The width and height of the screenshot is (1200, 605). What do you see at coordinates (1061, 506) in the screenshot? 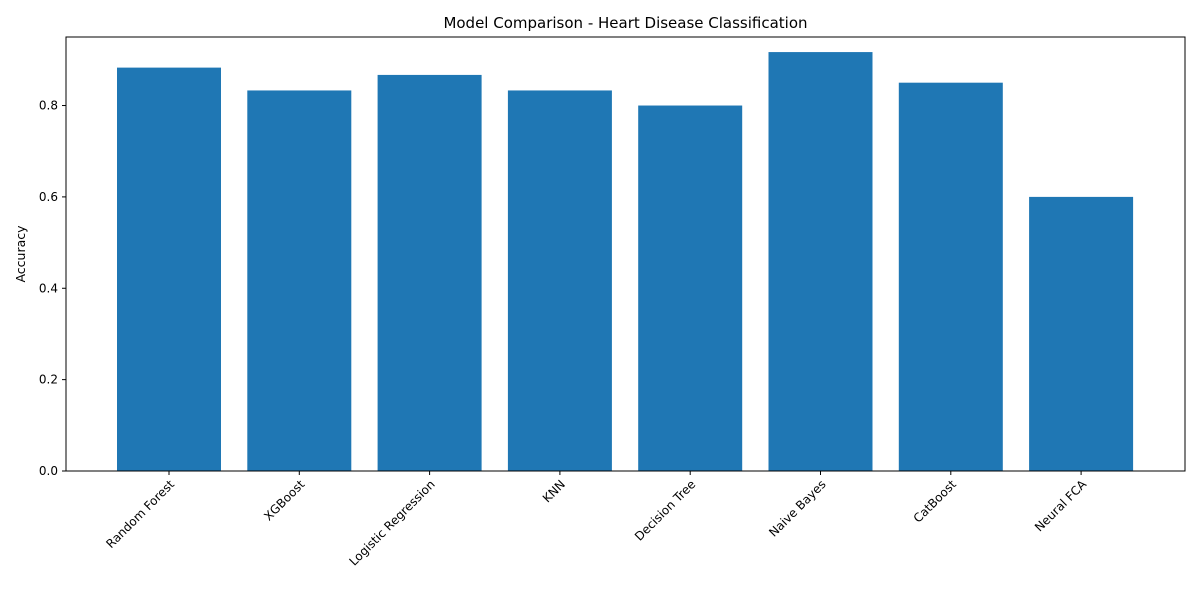
I see `x-tick-label: Neural FCA` at bounding box center [1061, 506].